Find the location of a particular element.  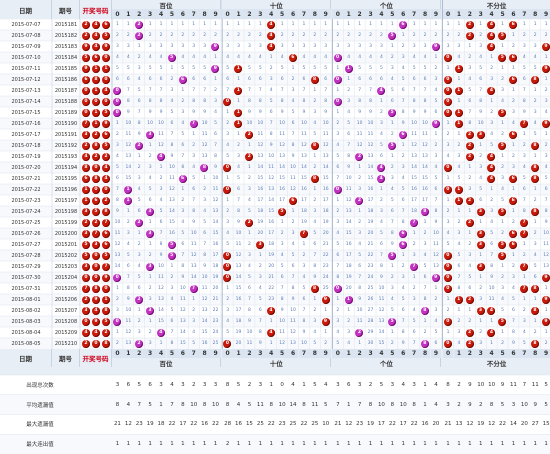

stat-value: 1 is located at coordinates (161, 404).